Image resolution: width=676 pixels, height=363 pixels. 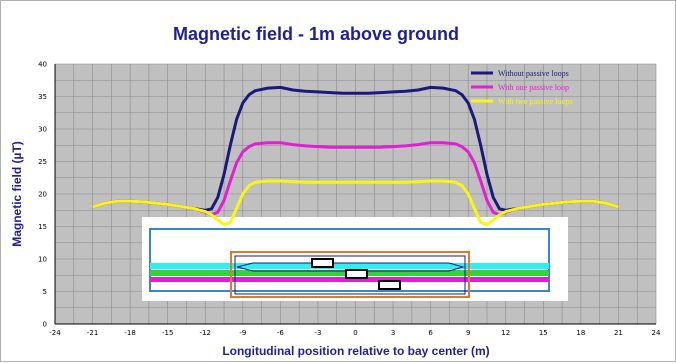 I want to click on bay-layout-inset, so click(x=355, y=259).